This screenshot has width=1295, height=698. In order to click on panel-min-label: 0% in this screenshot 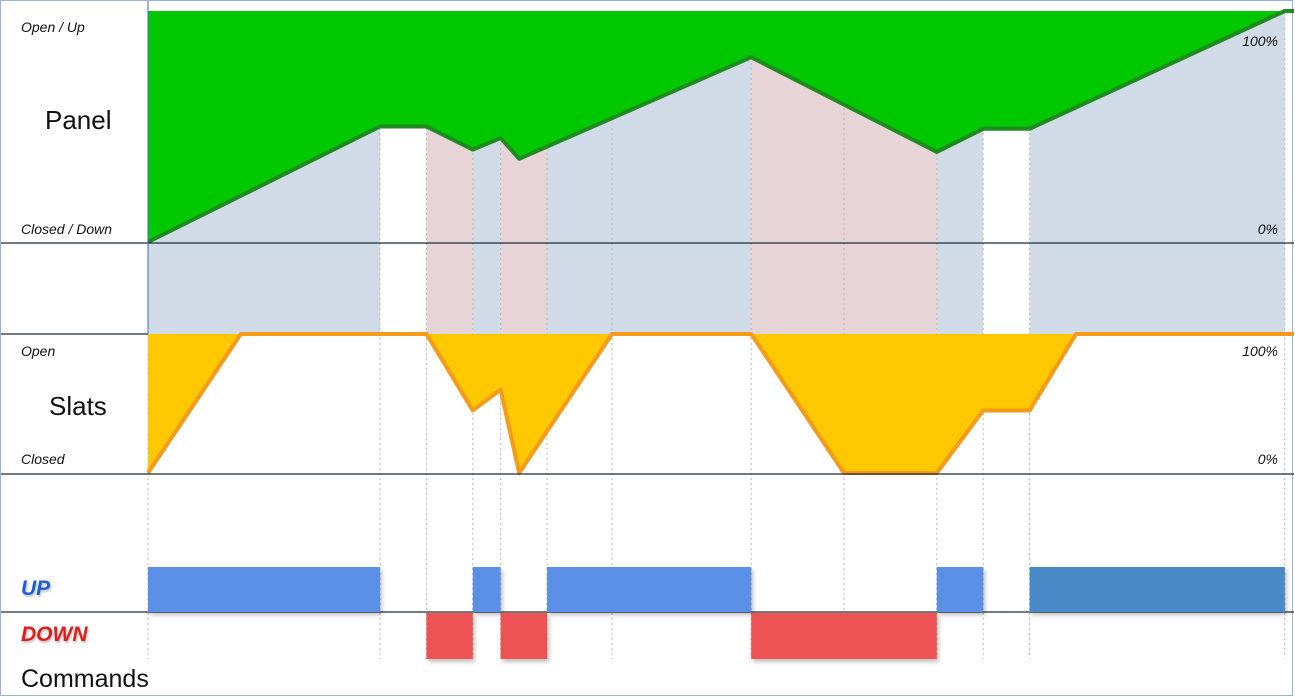, I will do `click(1267, 229)`.